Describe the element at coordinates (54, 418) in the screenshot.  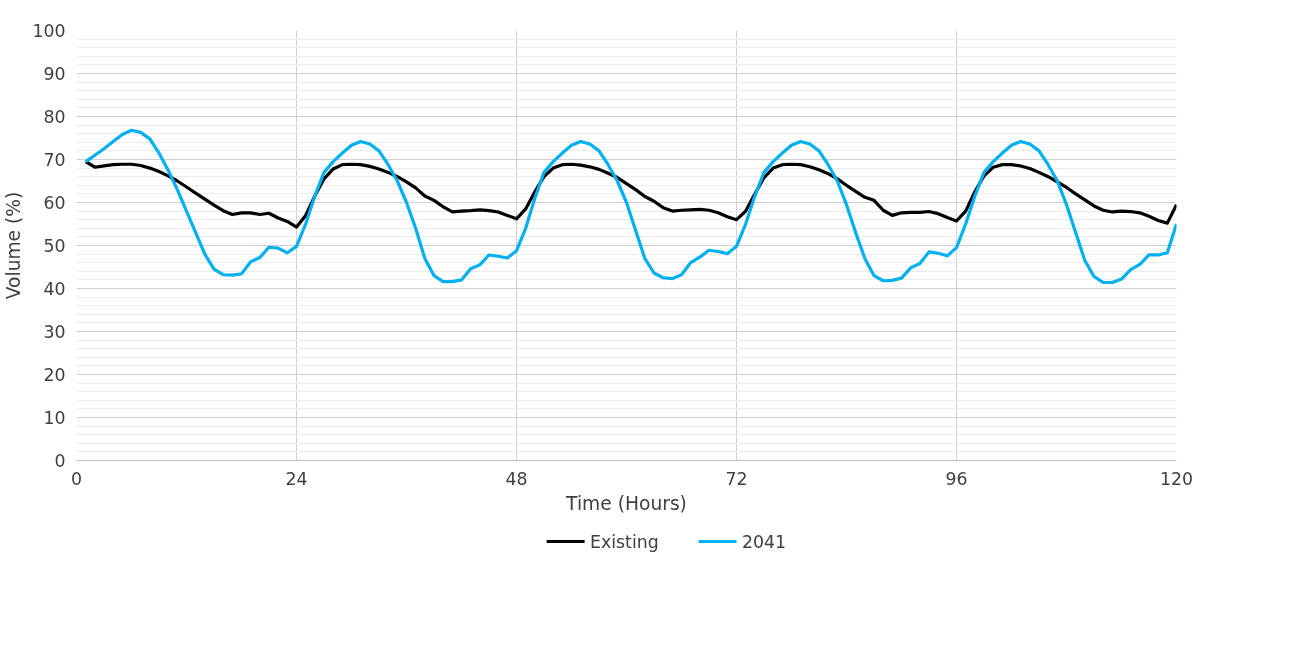
I see `y-tick-label: 10` at that location.